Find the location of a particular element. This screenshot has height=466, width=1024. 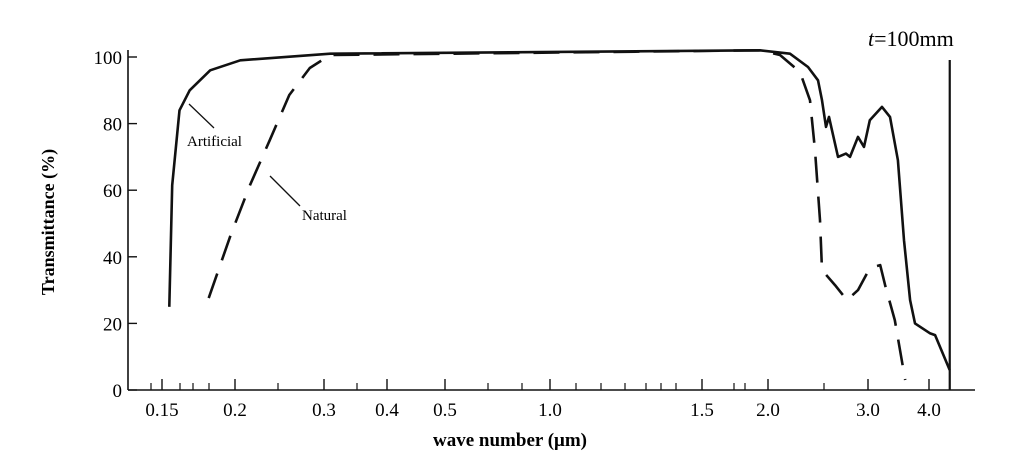

chart-title: t=100mm is located at coordinates (911, 38).